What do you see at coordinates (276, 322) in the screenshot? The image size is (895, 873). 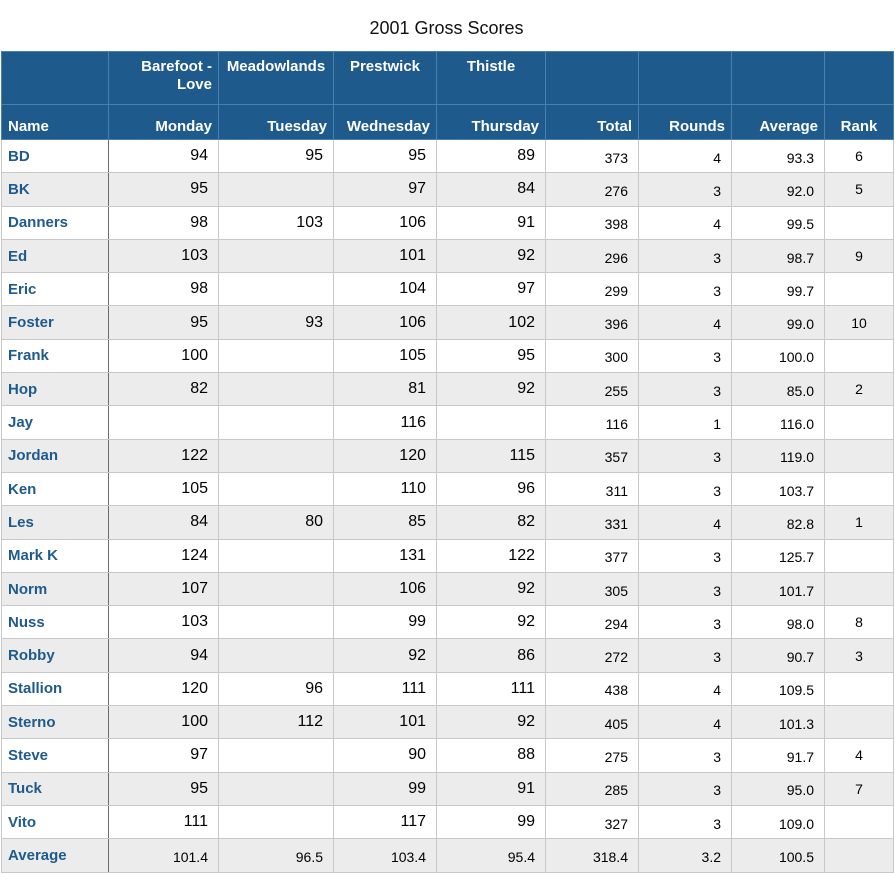 I see `tuesday-cell: 93` at bounding box center [276, 322].